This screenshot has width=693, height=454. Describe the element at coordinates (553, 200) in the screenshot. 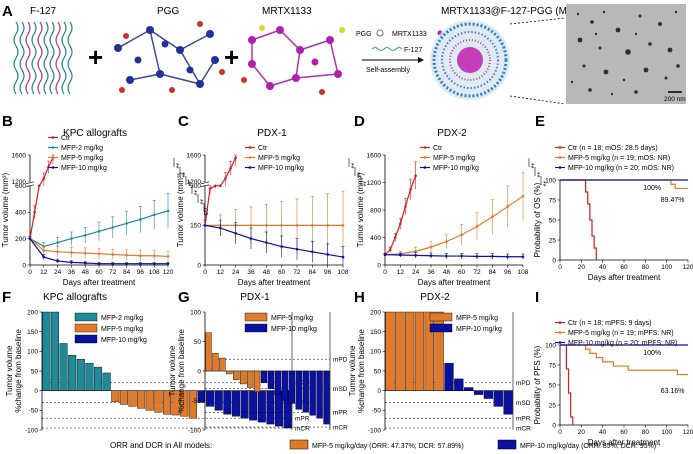

I see `y-tick-label: 75` at that location.